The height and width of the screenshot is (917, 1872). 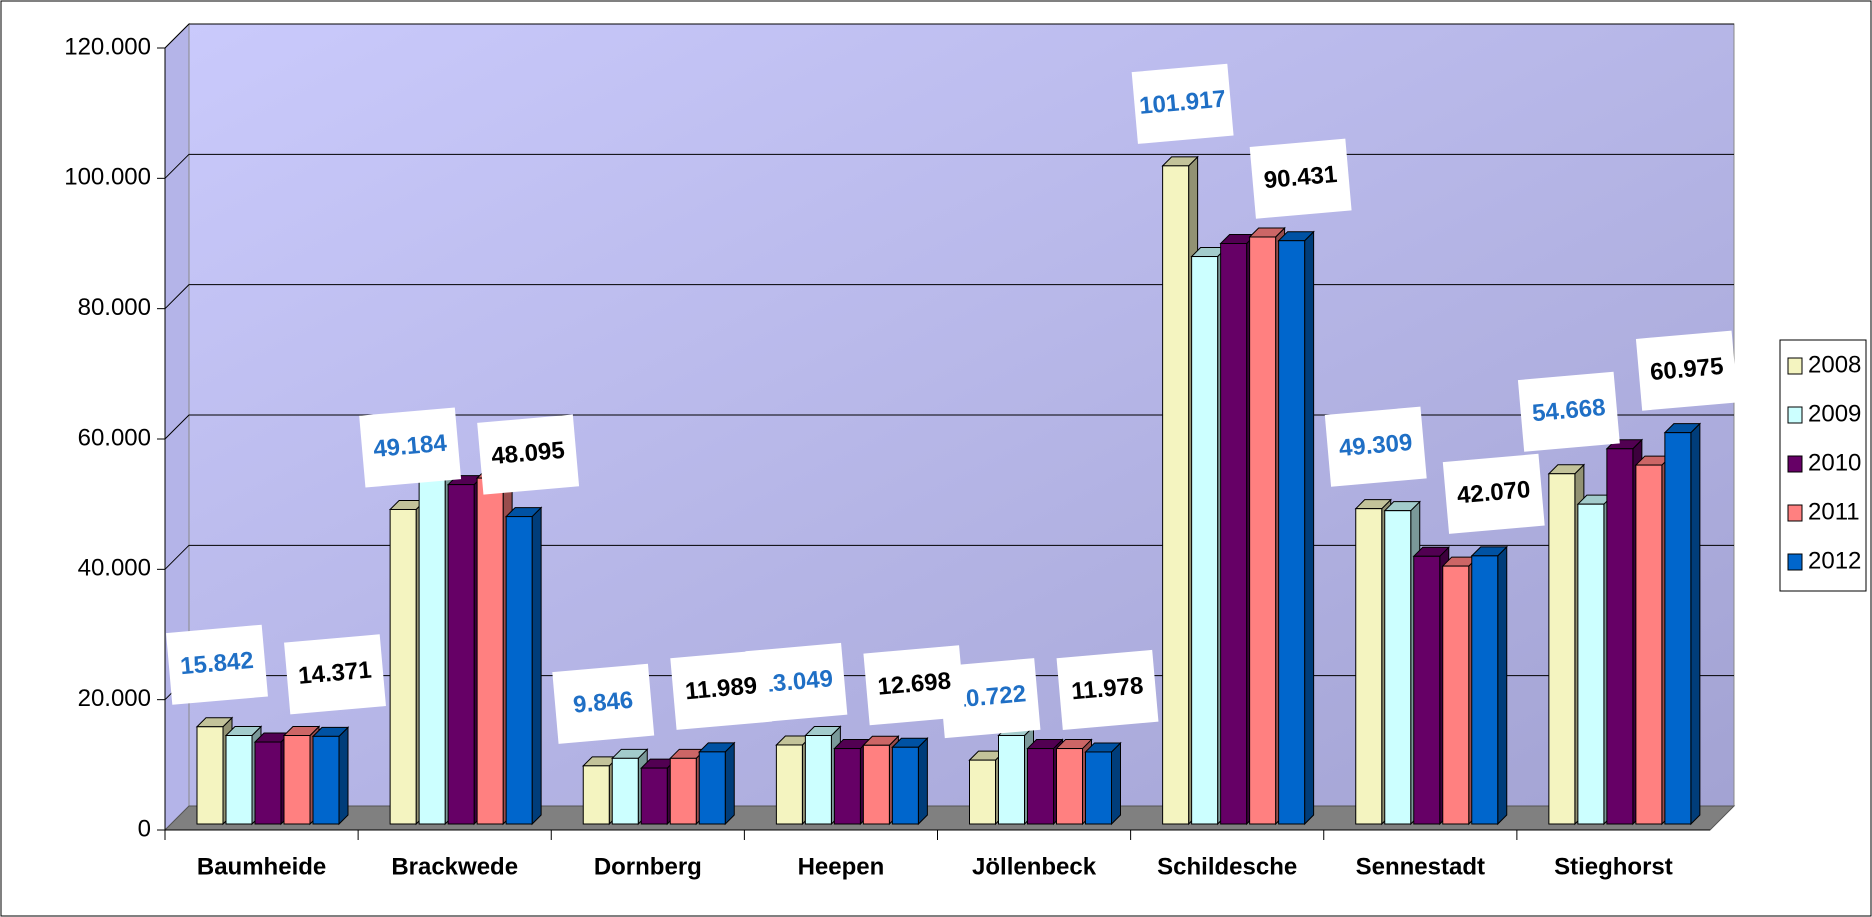 I want to click on x-tick-label: Stieghorst, so click(x=1613, y=866).